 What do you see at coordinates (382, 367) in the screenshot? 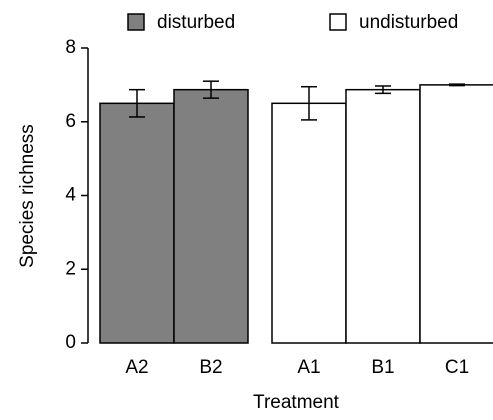
I see `x-tick-label: B1` at bounding box center [382, 367].